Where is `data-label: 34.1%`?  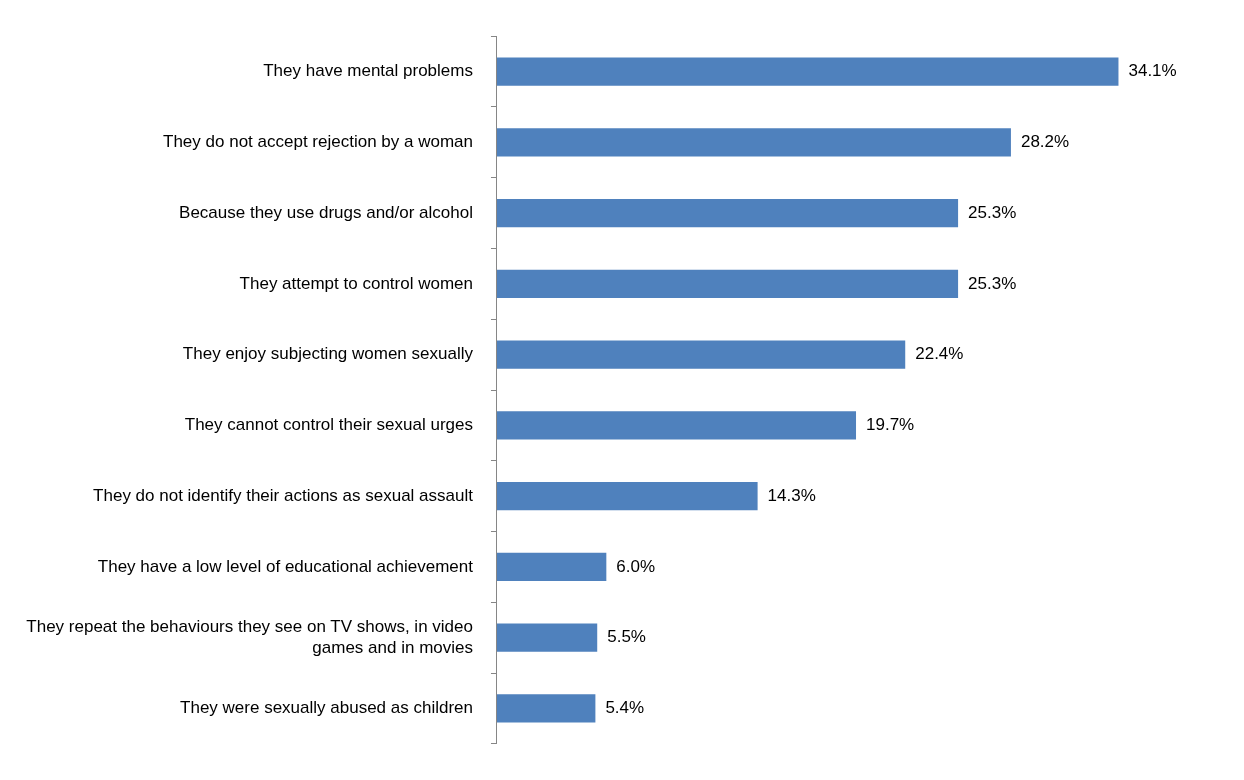 data-label: 34.1% is located at coordinates (1152, 71).